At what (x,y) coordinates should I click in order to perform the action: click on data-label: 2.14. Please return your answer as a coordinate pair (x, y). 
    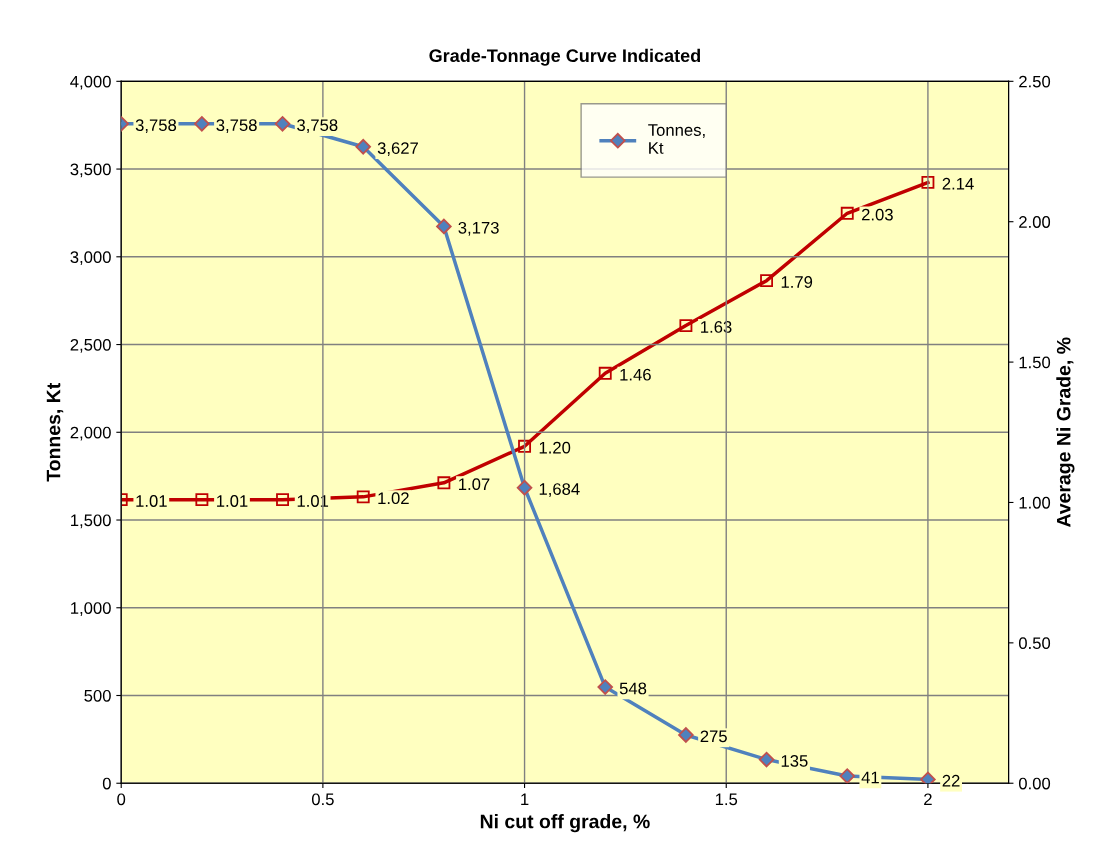
    Looking at the image, I should click on (958, 183).